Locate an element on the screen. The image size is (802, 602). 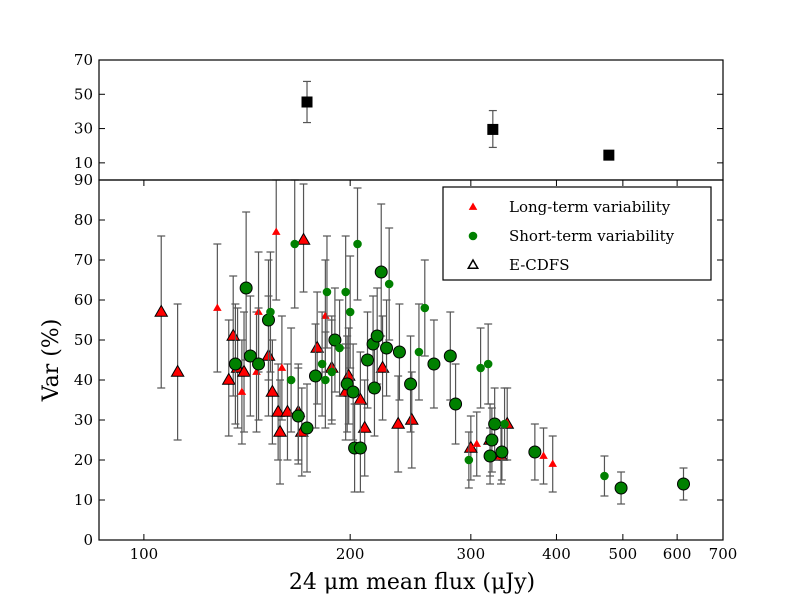
series-square is located at coordinates (458, 120).